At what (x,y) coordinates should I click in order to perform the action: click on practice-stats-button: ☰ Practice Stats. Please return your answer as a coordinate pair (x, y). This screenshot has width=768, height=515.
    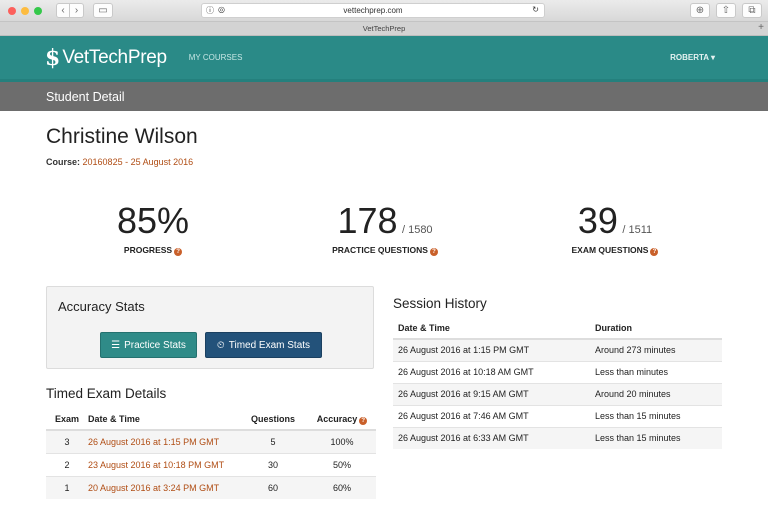
    Looking at the image, I should click on (148, 345).